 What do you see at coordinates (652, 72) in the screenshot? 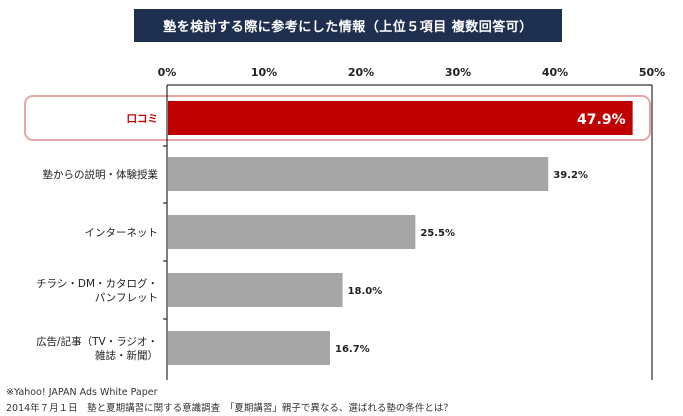
I see `x-tick-label: 50%` at bounding box center [652, 72].